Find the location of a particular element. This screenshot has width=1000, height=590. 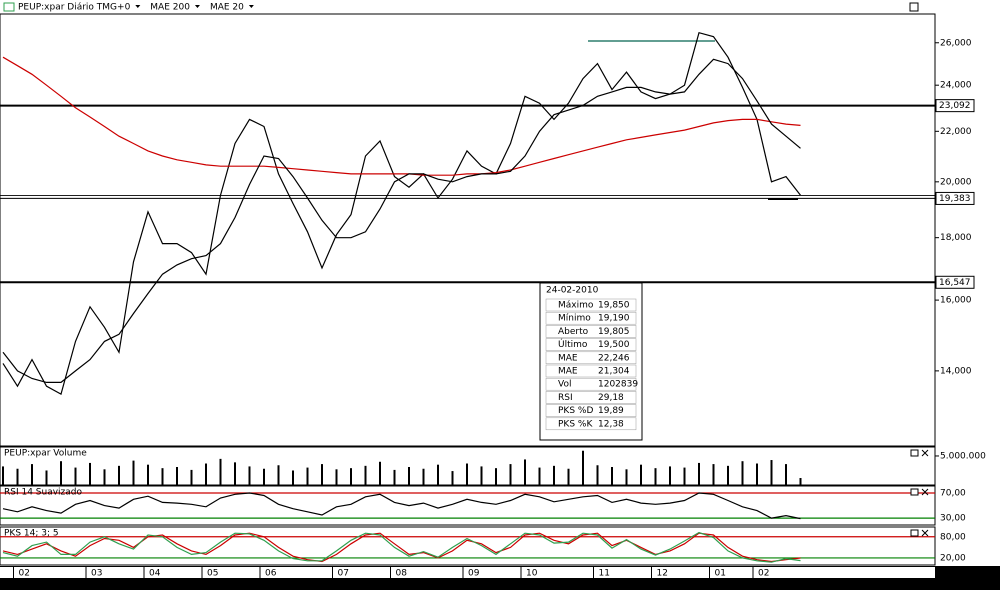

x-year-label: 2009 is located at coordinates (340, 585).